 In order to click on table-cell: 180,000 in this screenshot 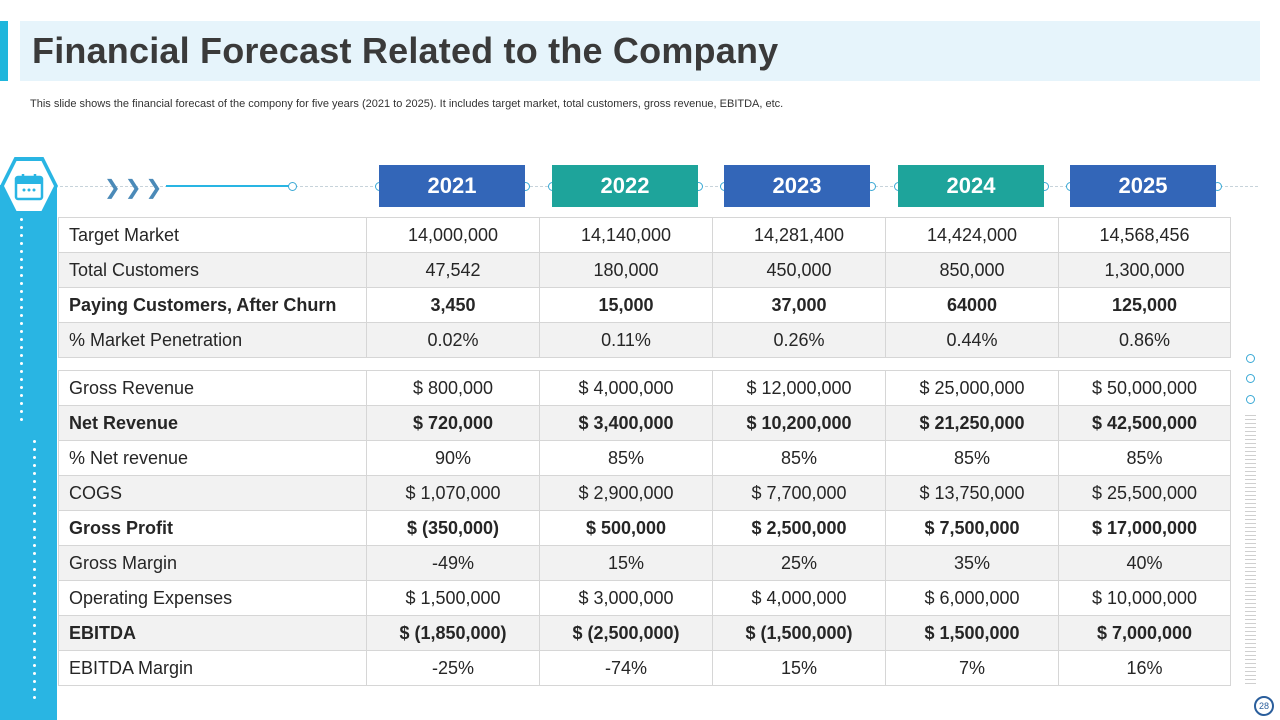, I will do `click(626, 270)`.